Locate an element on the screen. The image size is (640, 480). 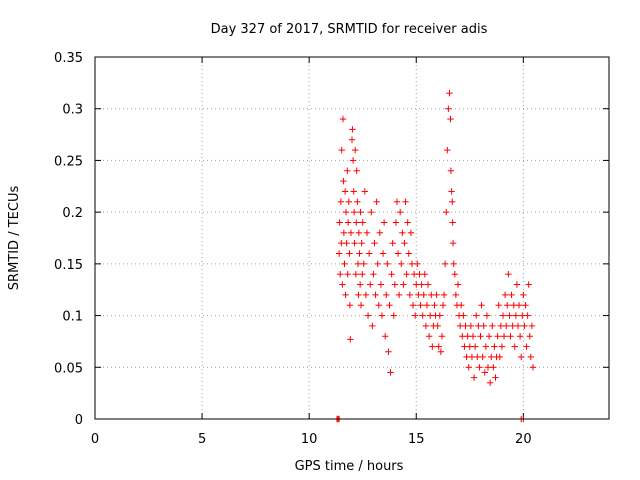
x-tick-label: 15 is located at coordinates (416, 439).